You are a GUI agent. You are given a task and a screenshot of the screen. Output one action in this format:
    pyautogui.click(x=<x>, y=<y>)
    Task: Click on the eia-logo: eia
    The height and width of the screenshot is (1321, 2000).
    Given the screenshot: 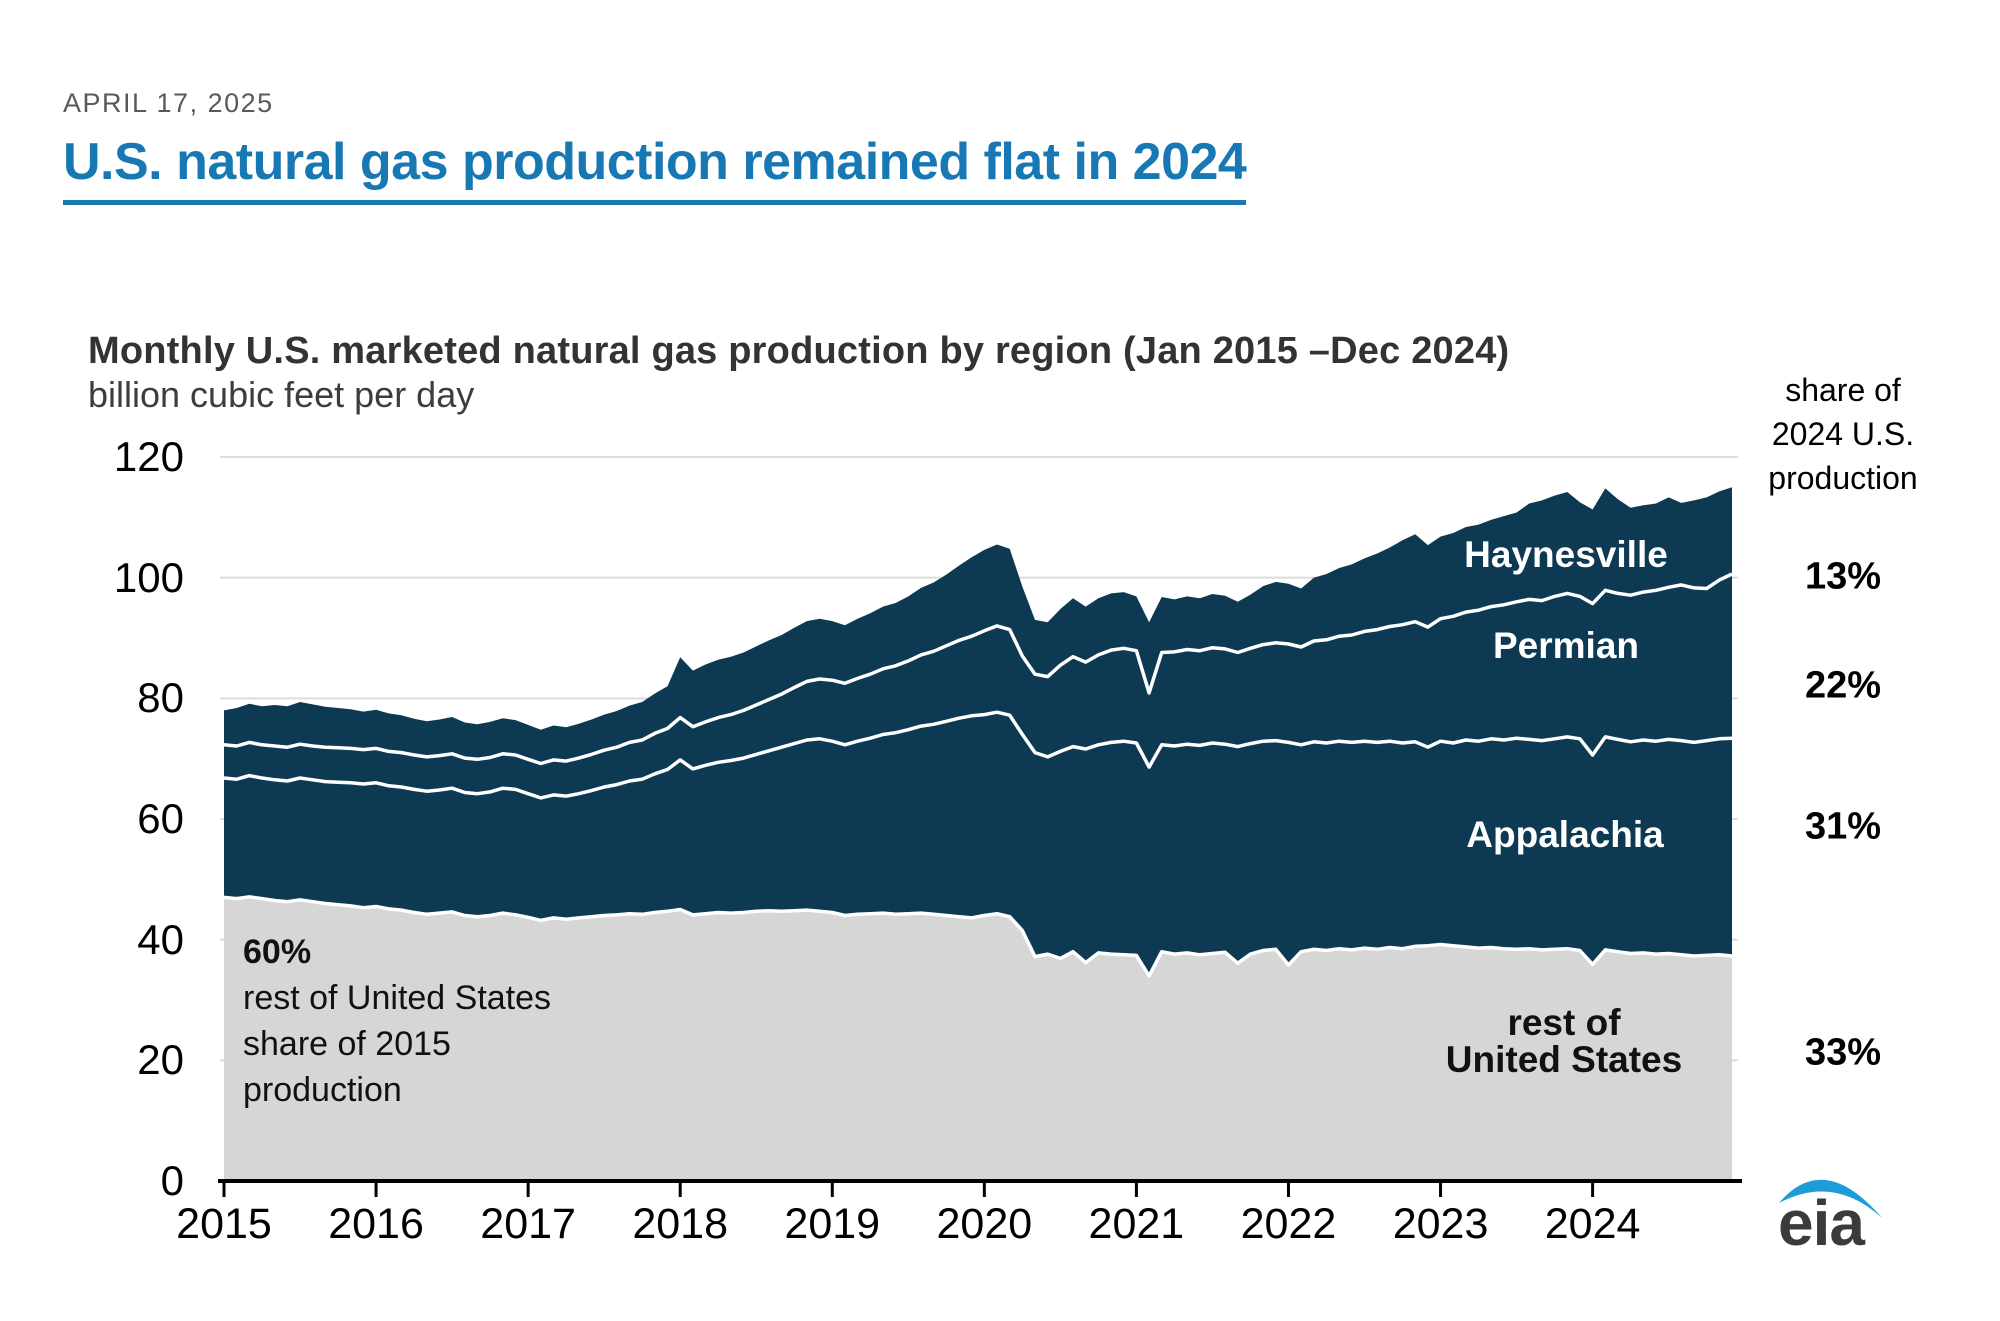 What is the action you would take?
    pyautogui.click(x=1832, y=1223)
    